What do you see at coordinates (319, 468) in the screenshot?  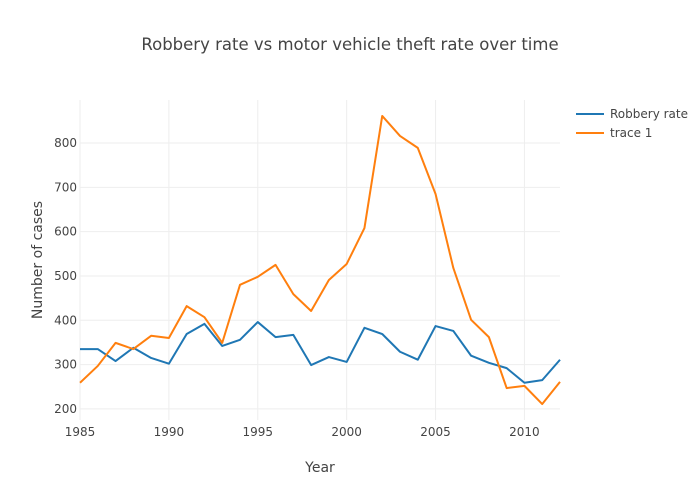 I see `x-axis-label: Year` at bounding box center [319, 468].